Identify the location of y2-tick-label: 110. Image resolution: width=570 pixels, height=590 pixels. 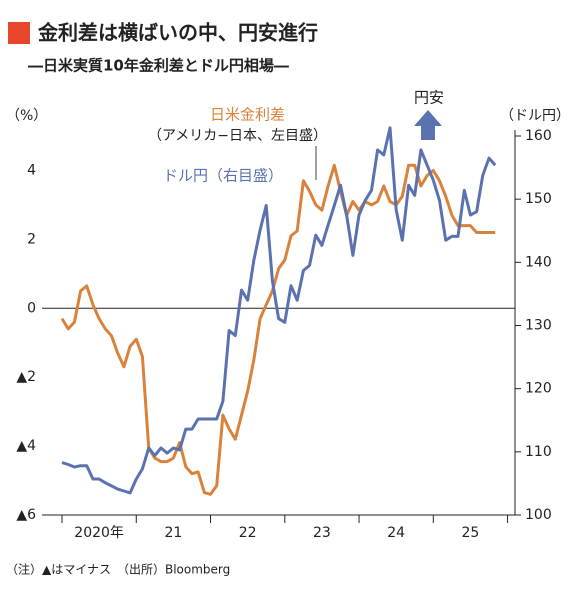
(538, 452).